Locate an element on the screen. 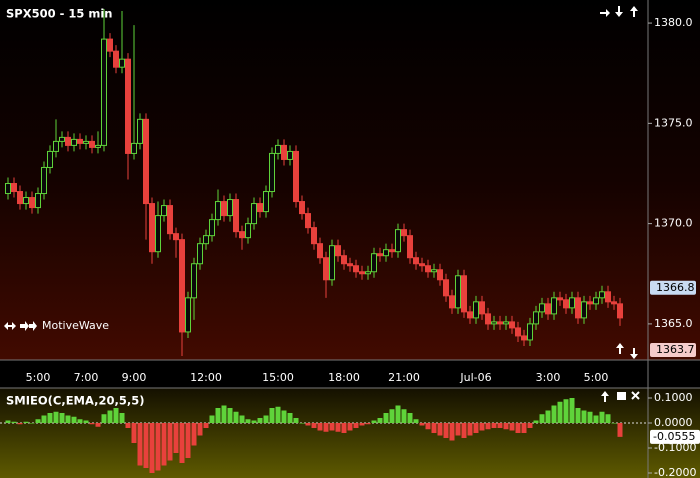 This screenshot has height=478, width=700. y-tick-label: 1375.0 is located at coordinates (673, 122).